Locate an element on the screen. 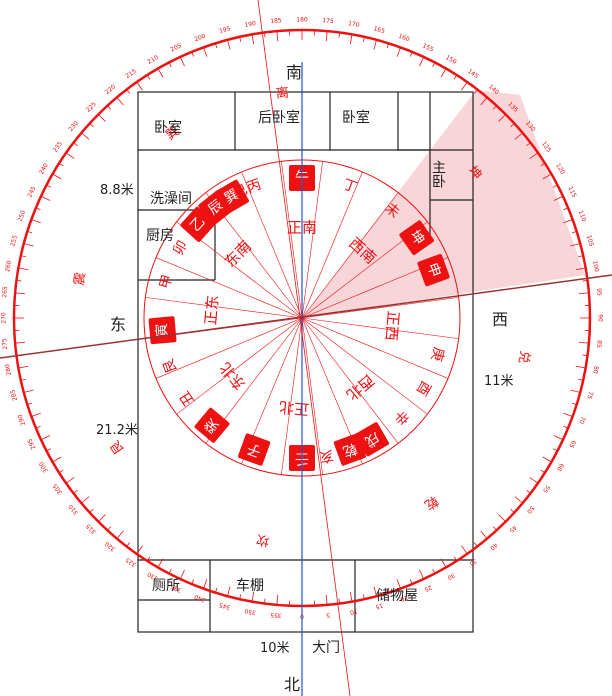 This screenshot has width=612, height=696. degree-number: 85 is located at coordinates (599, 344).